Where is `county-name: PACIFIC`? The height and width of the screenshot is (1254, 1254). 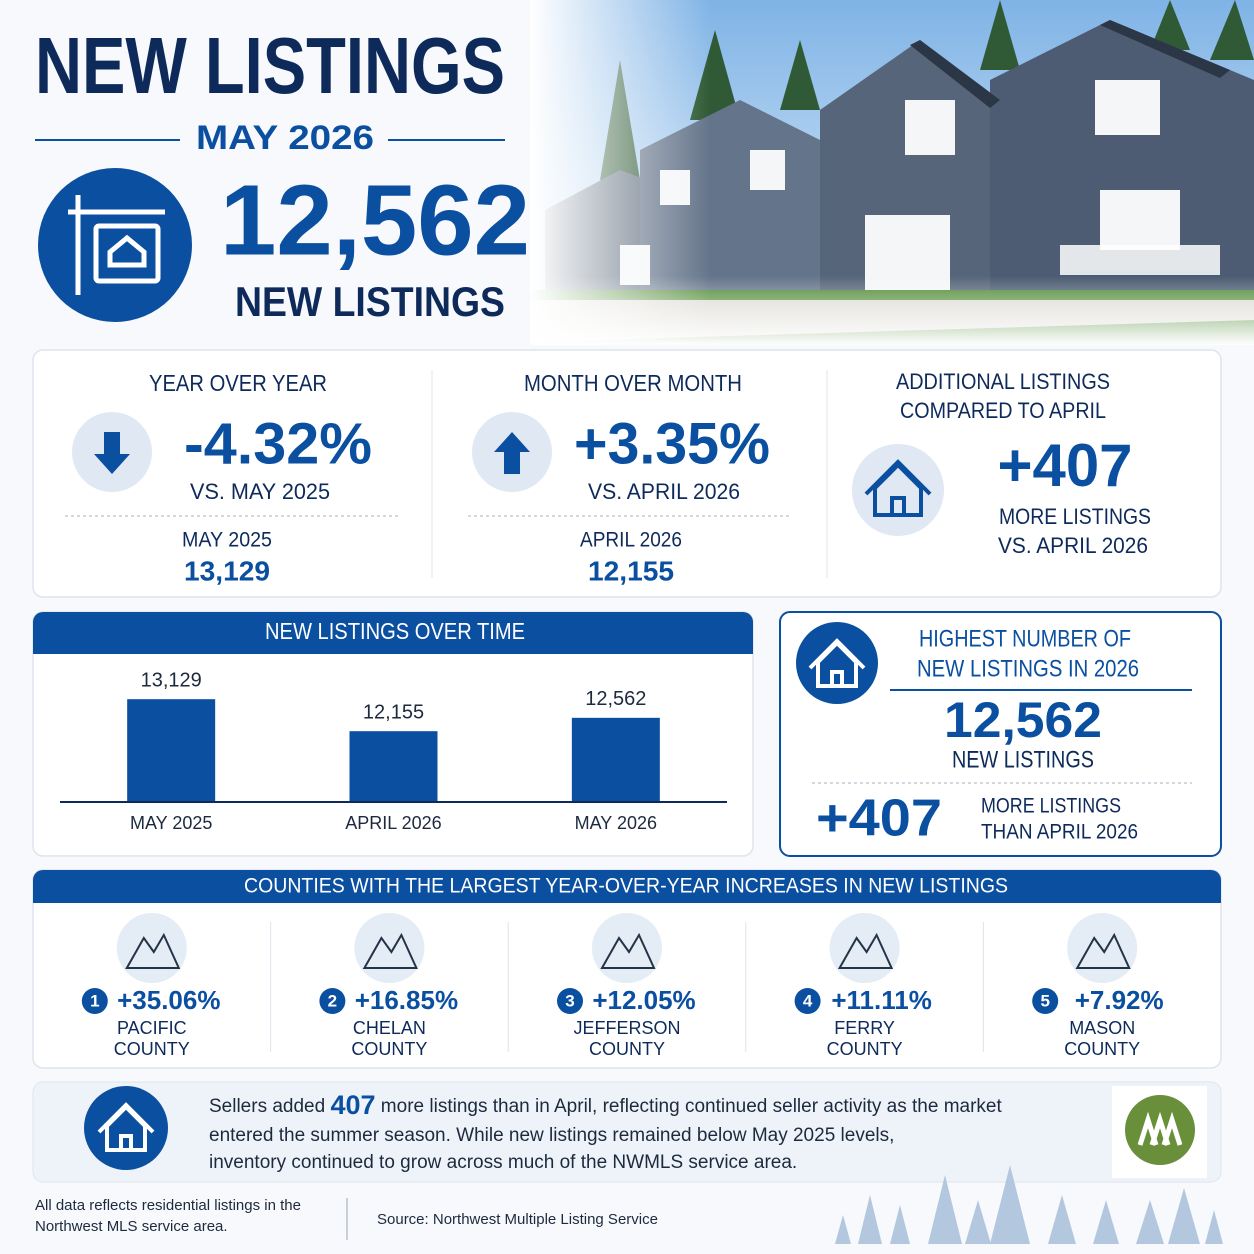 county-name: PACIFIC is located at coordinates (152, 1028).